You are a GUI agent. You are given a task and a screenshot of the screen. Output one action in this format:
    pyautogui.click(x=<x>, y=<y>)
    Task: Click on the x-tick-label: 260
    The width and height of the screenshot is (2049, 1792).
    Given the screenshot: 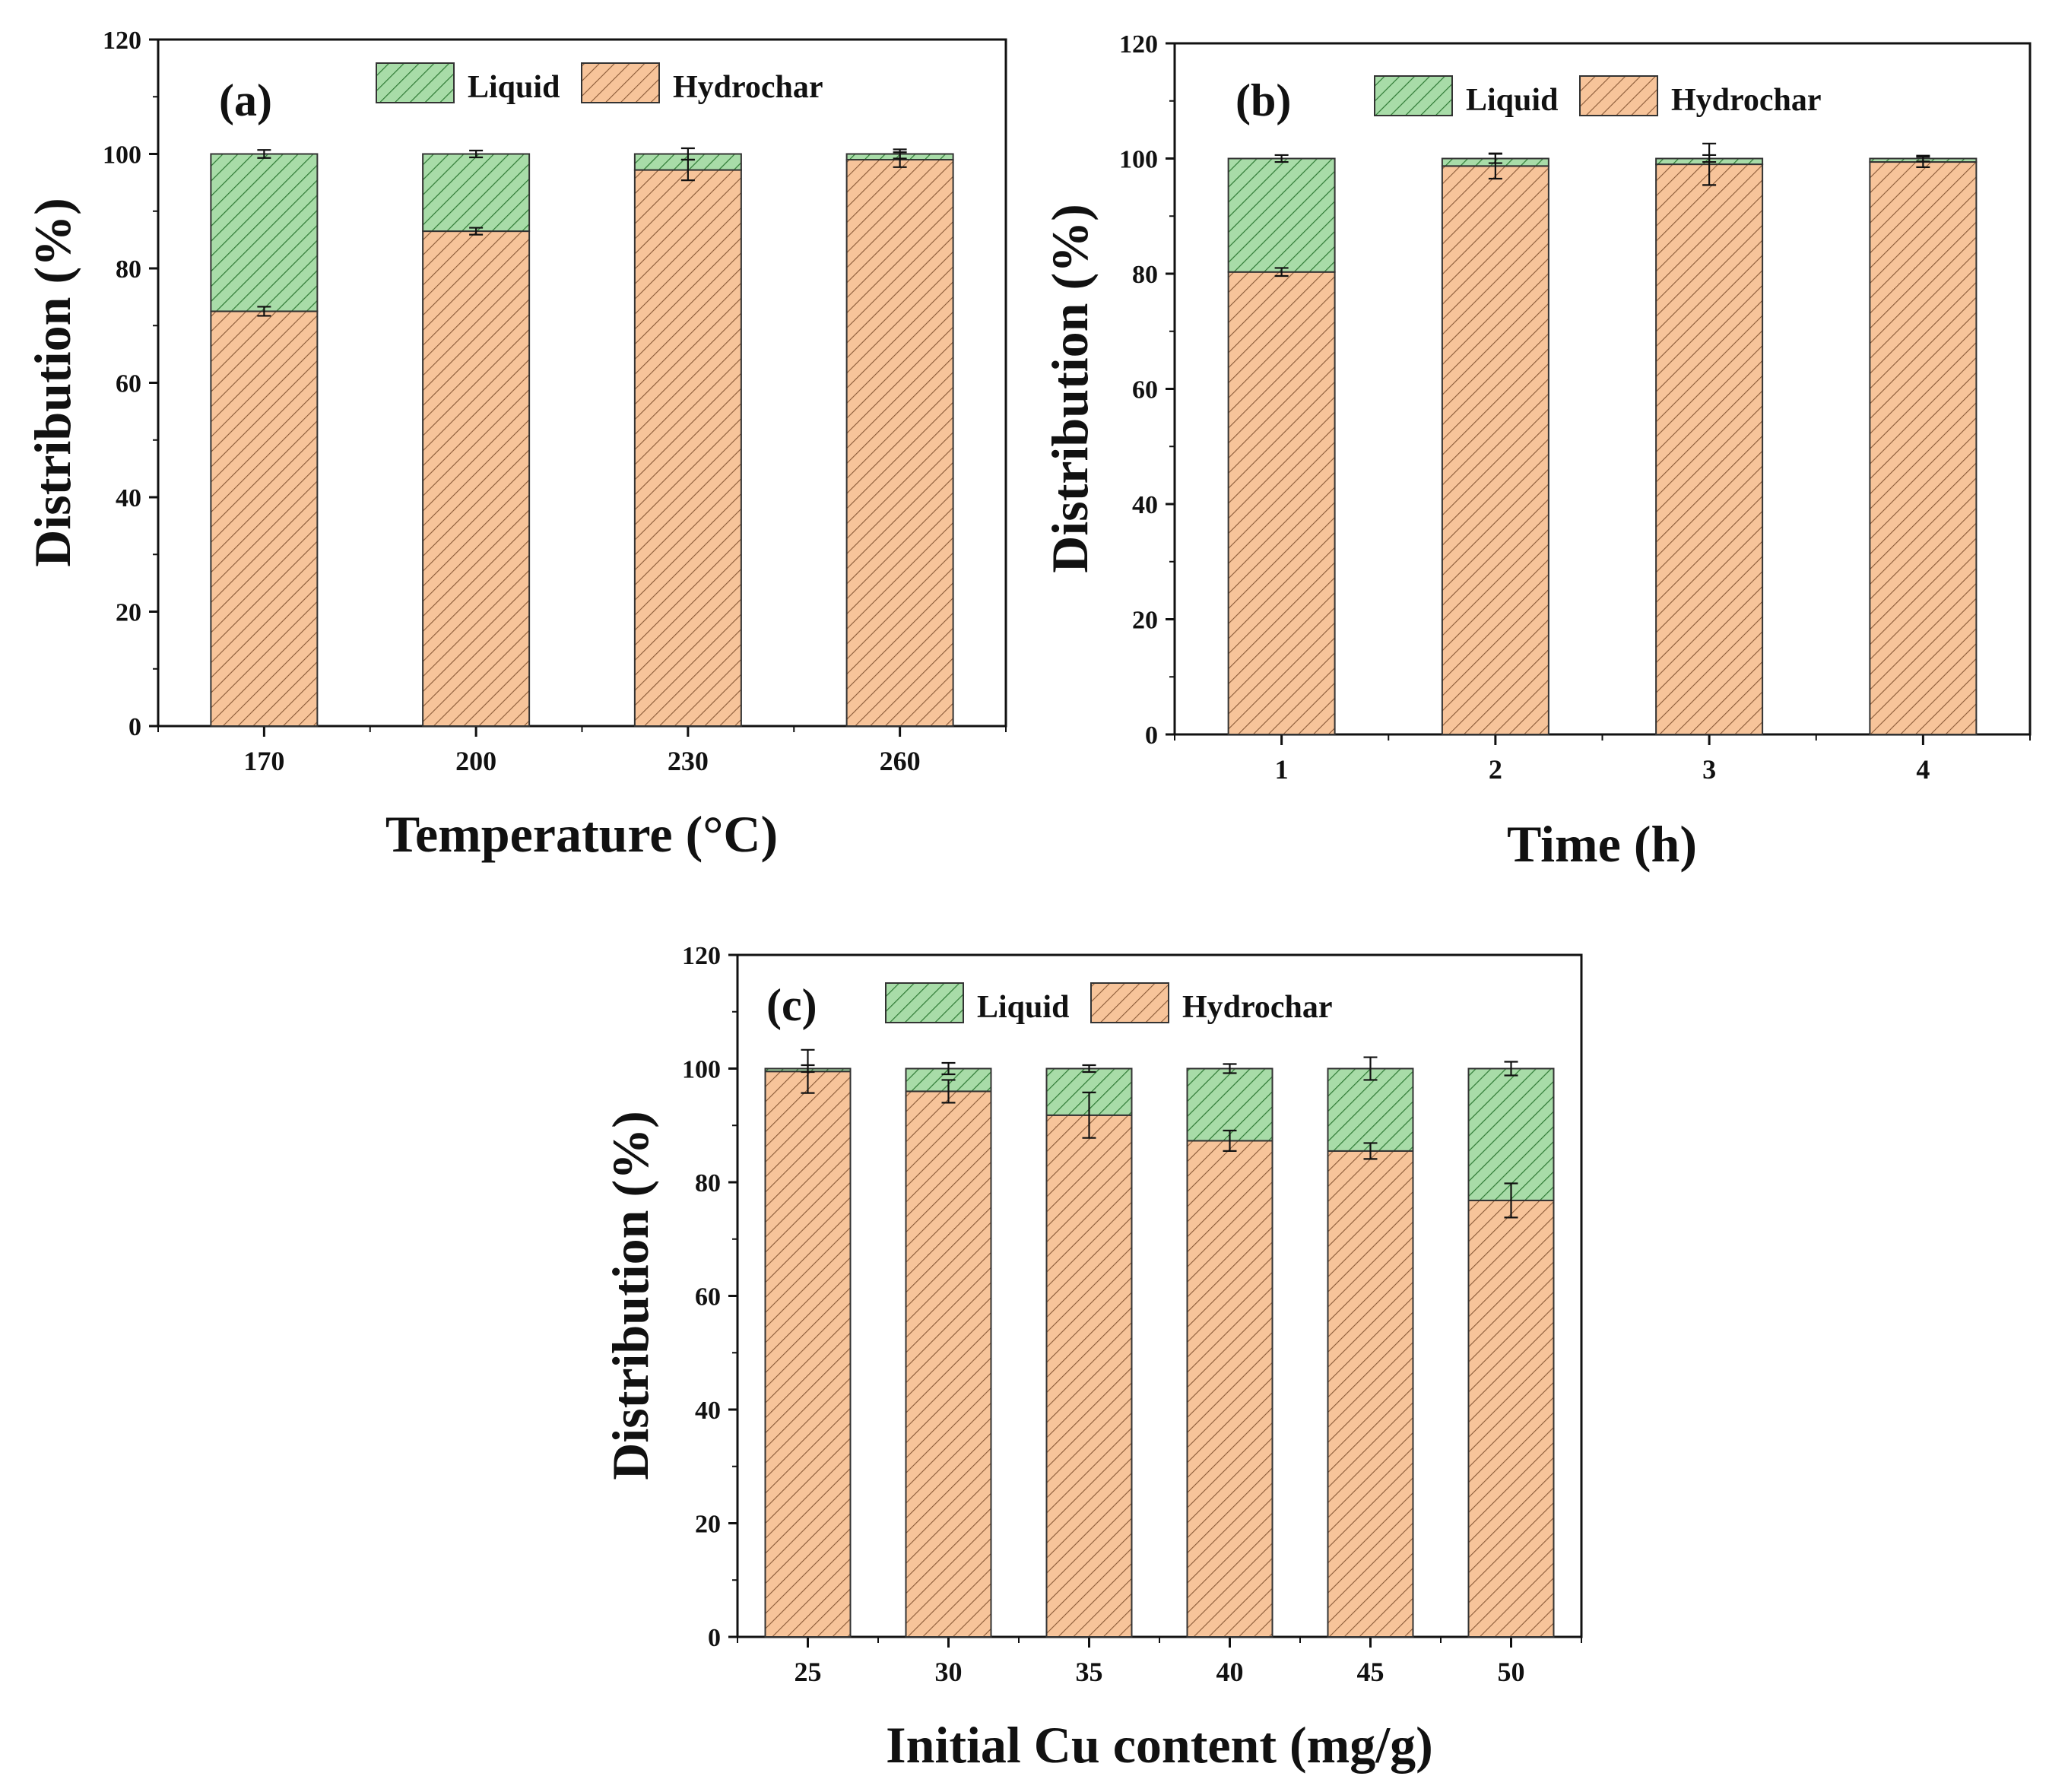 What is the action you would take?
    pyautogui.click(x=900, y=761)
    